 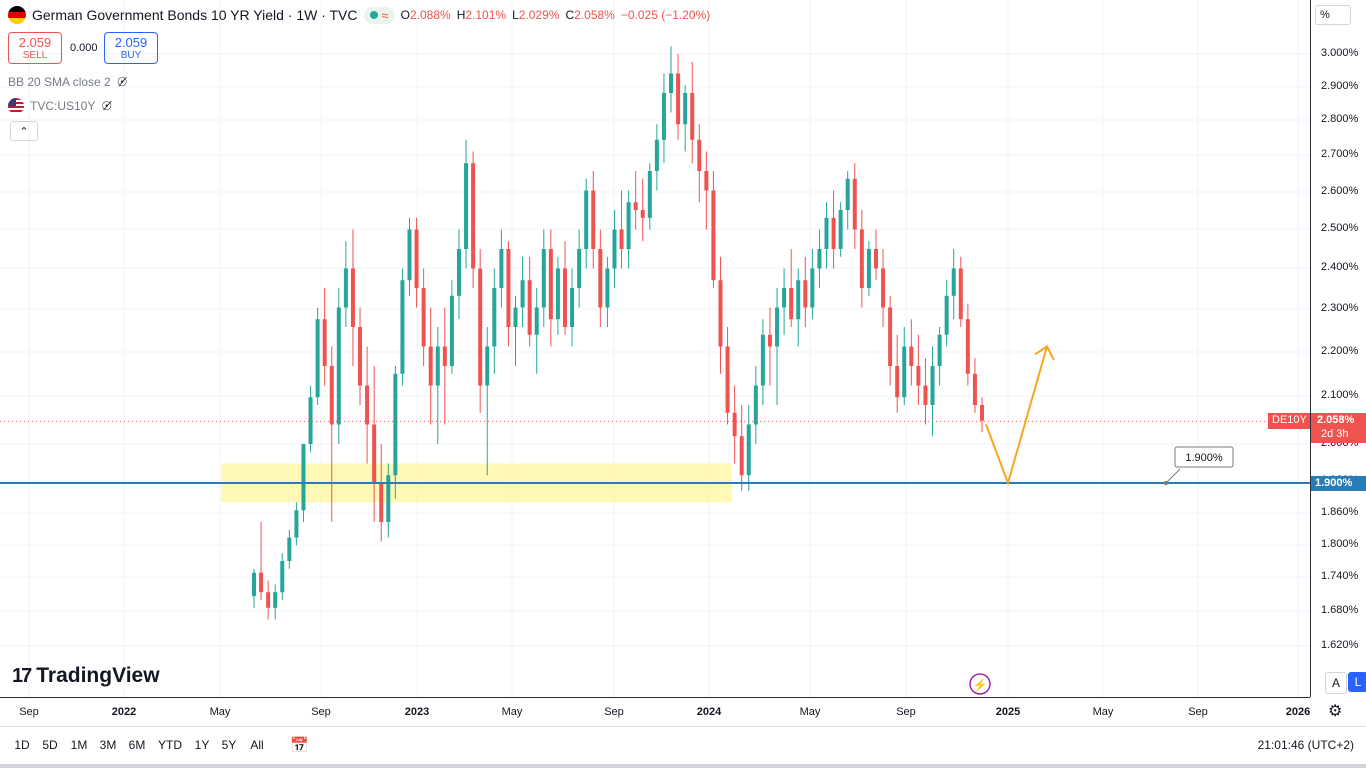 I want to click on price-tick-label: 2.400%, so click(x=1340, y=267).